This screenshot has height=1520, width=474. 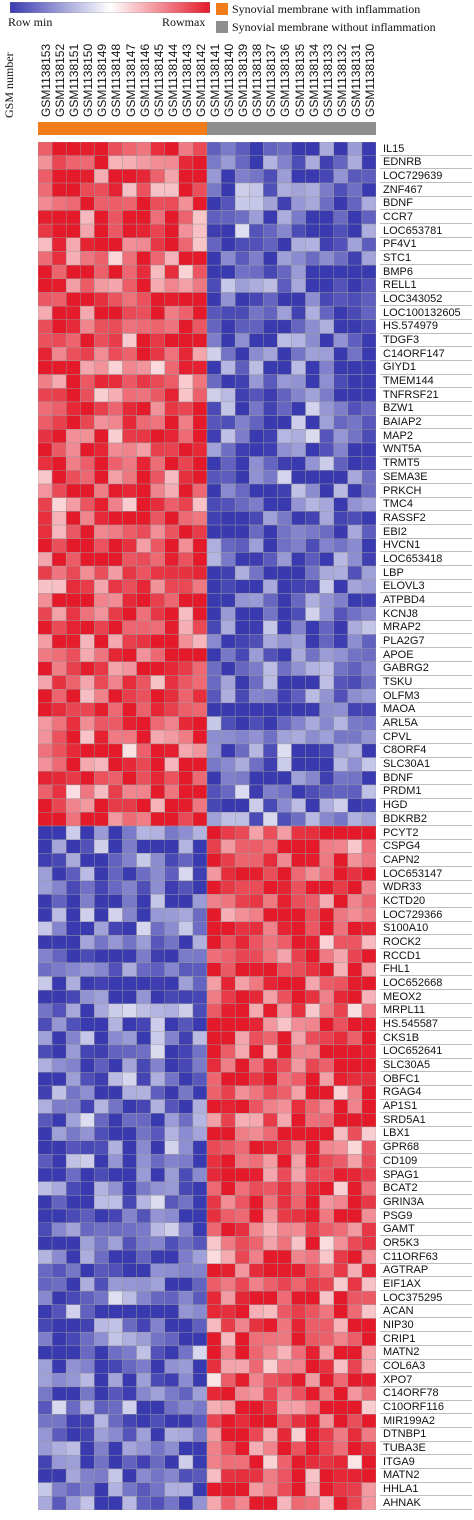 I want to click on column-label: GSM1138140, so click(x=229, y=80).